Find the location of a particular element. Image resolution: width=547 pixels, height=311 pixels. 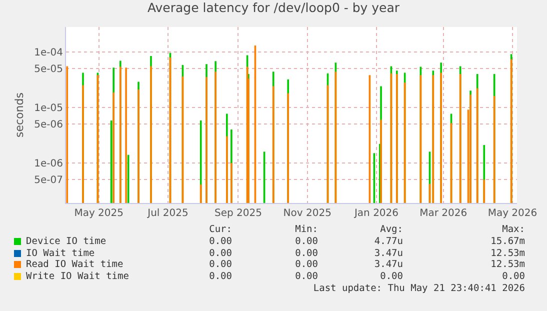

legend-label: Write IO Wait time is located at coordinates (77, 276).